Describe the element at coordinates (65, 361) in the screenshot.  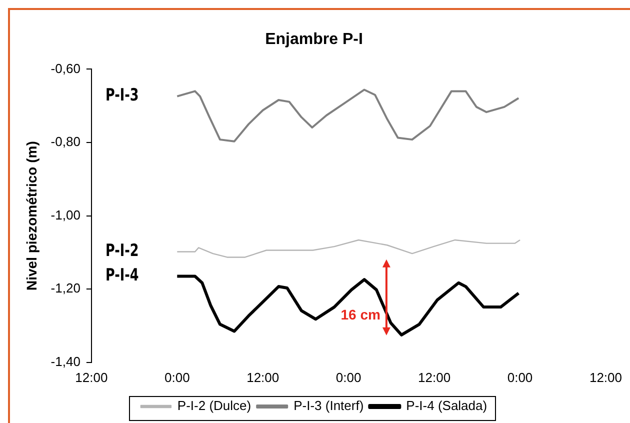
I see `y-tick-label: -1,40` at that location.